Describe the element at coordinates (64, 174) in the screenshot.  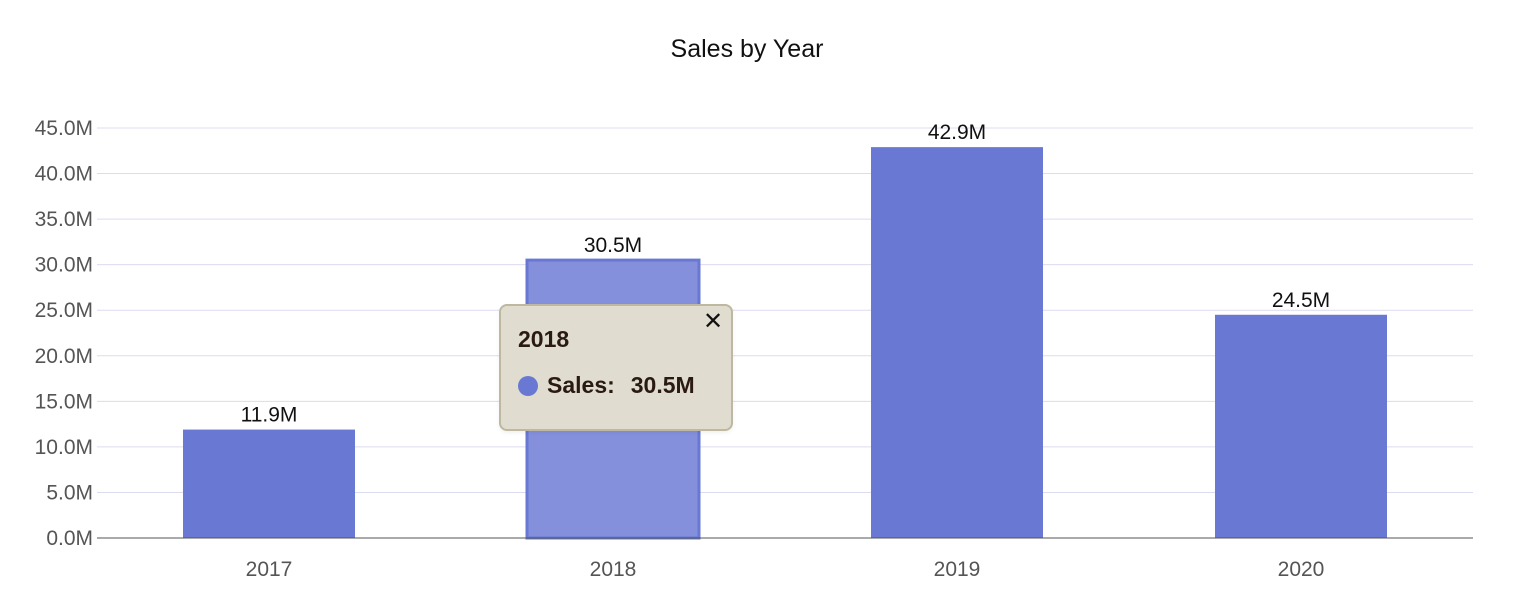
I see `y-tick-label: 40.0M` at that location.